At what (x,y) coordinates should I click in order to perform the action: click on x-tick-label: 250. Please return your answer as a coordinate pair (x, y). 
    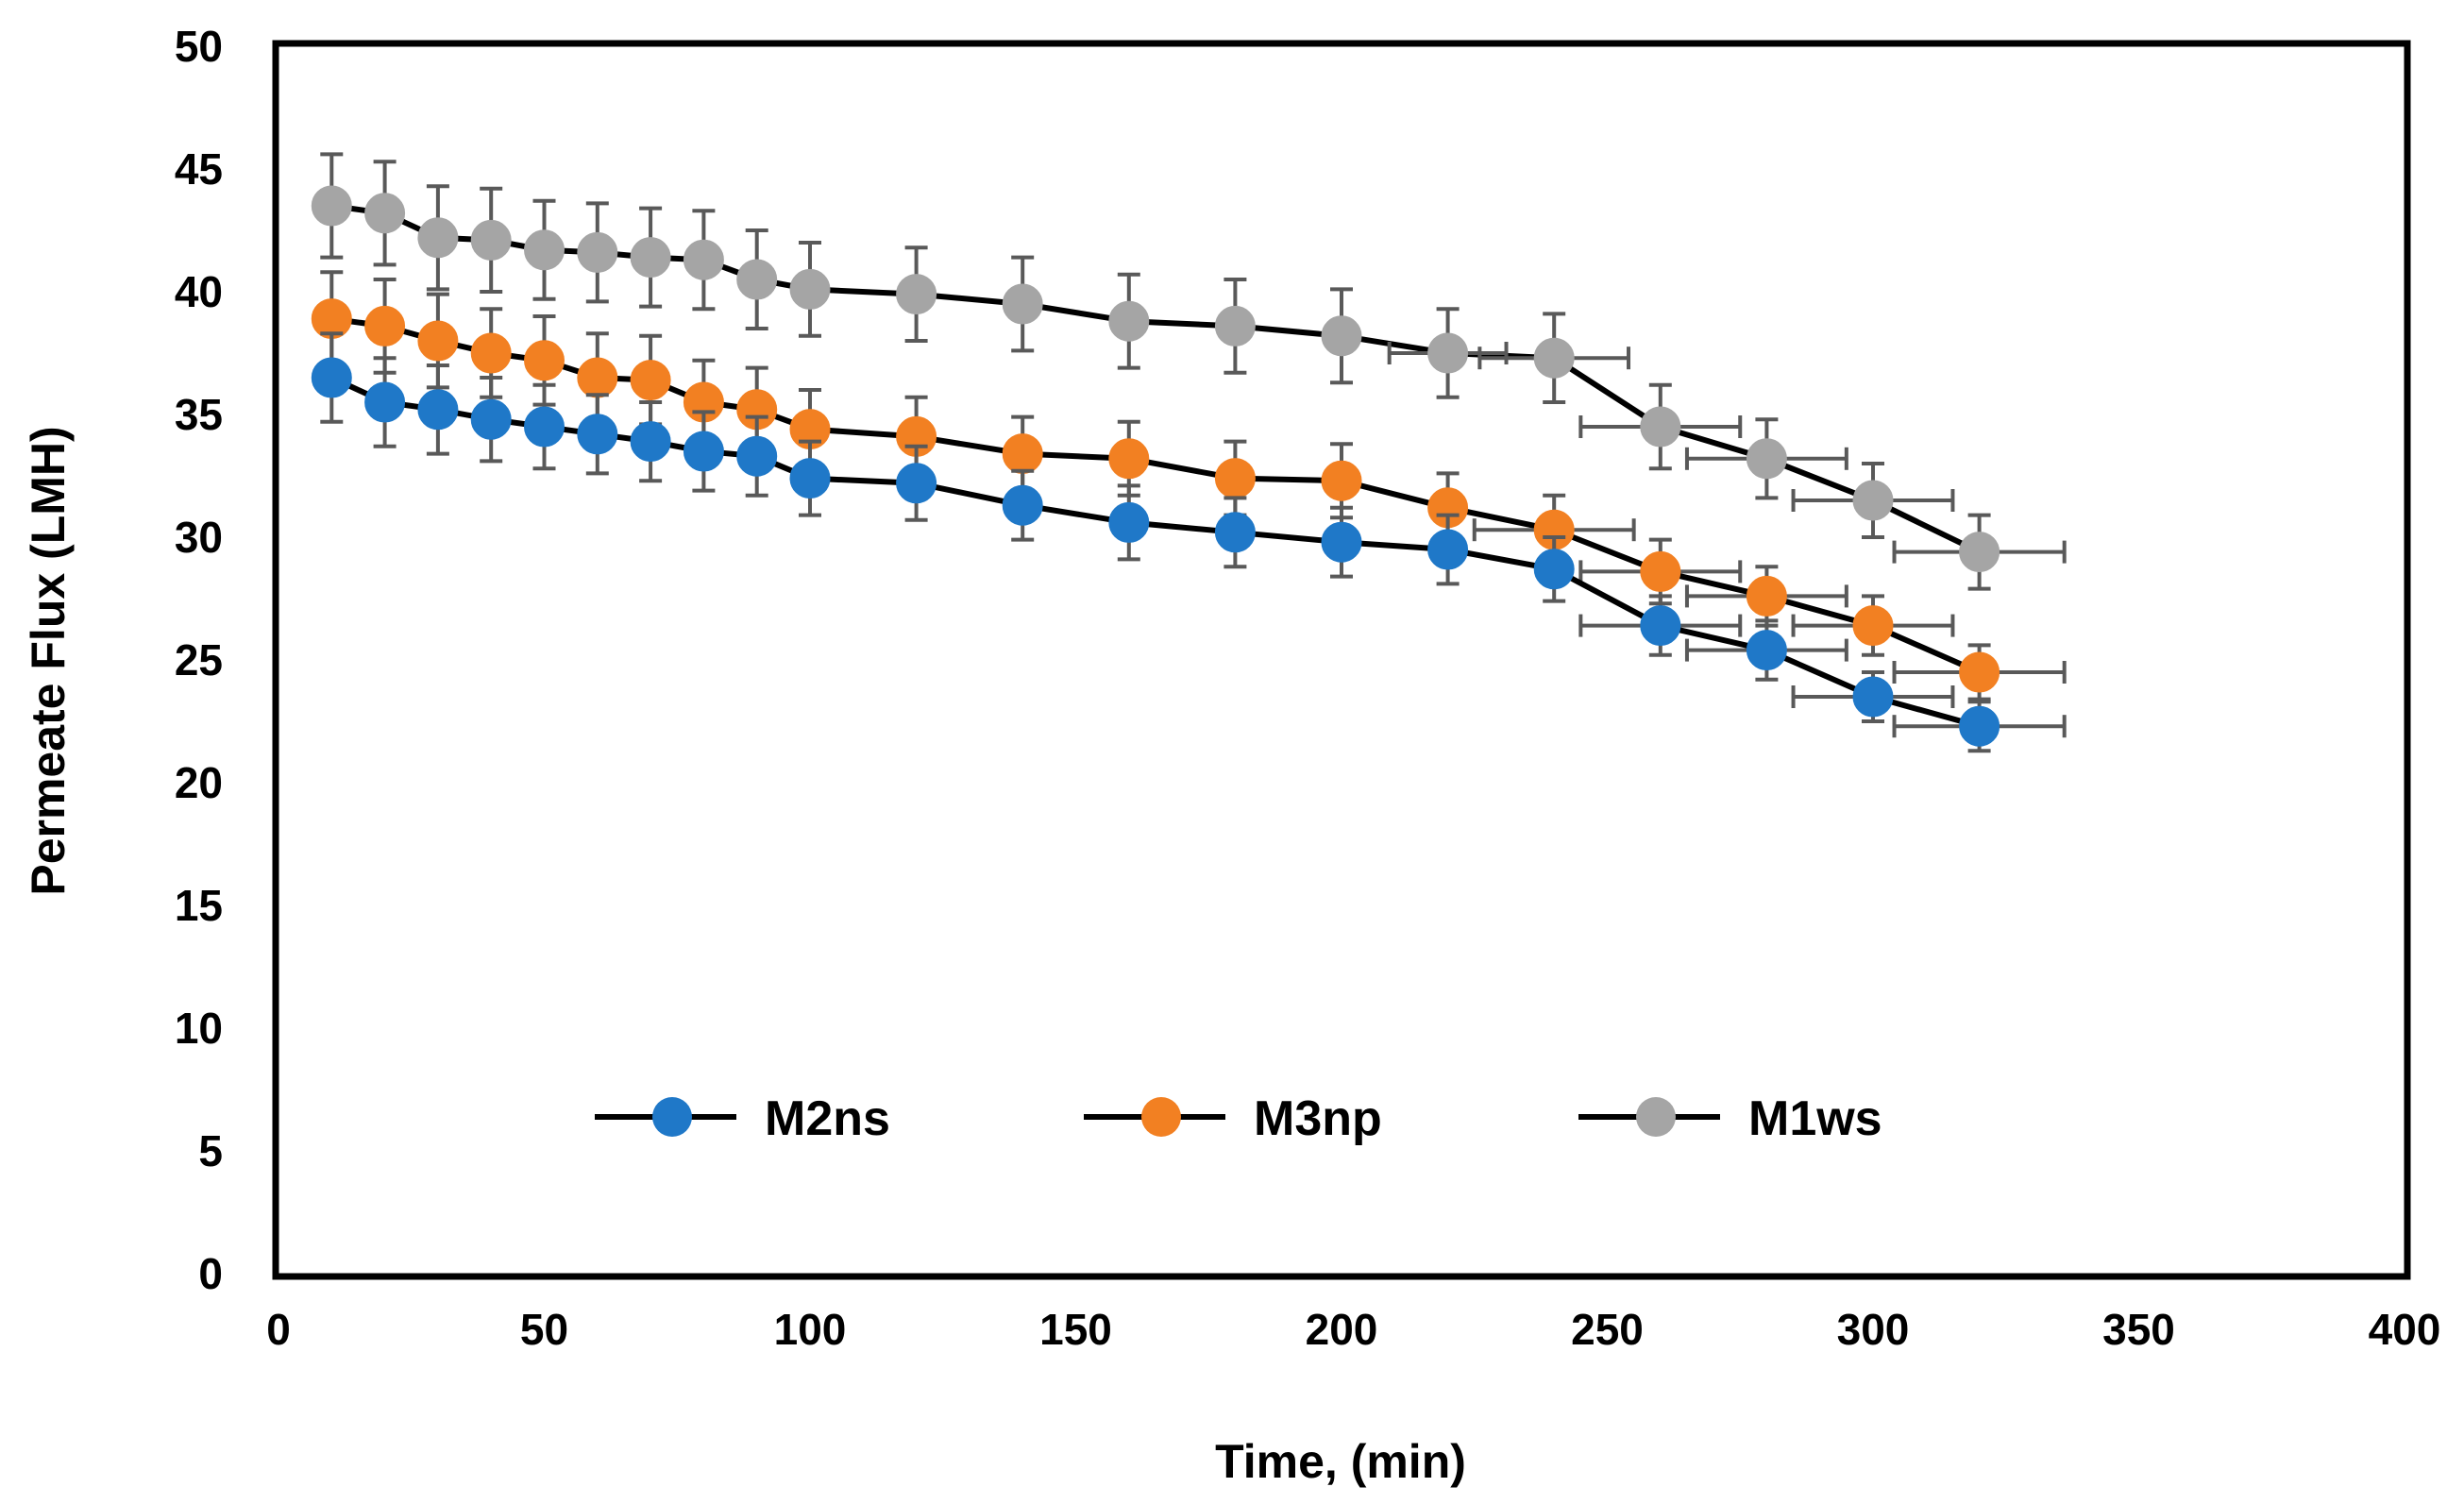
    Looking at the image, I should click on (1607, 1329).